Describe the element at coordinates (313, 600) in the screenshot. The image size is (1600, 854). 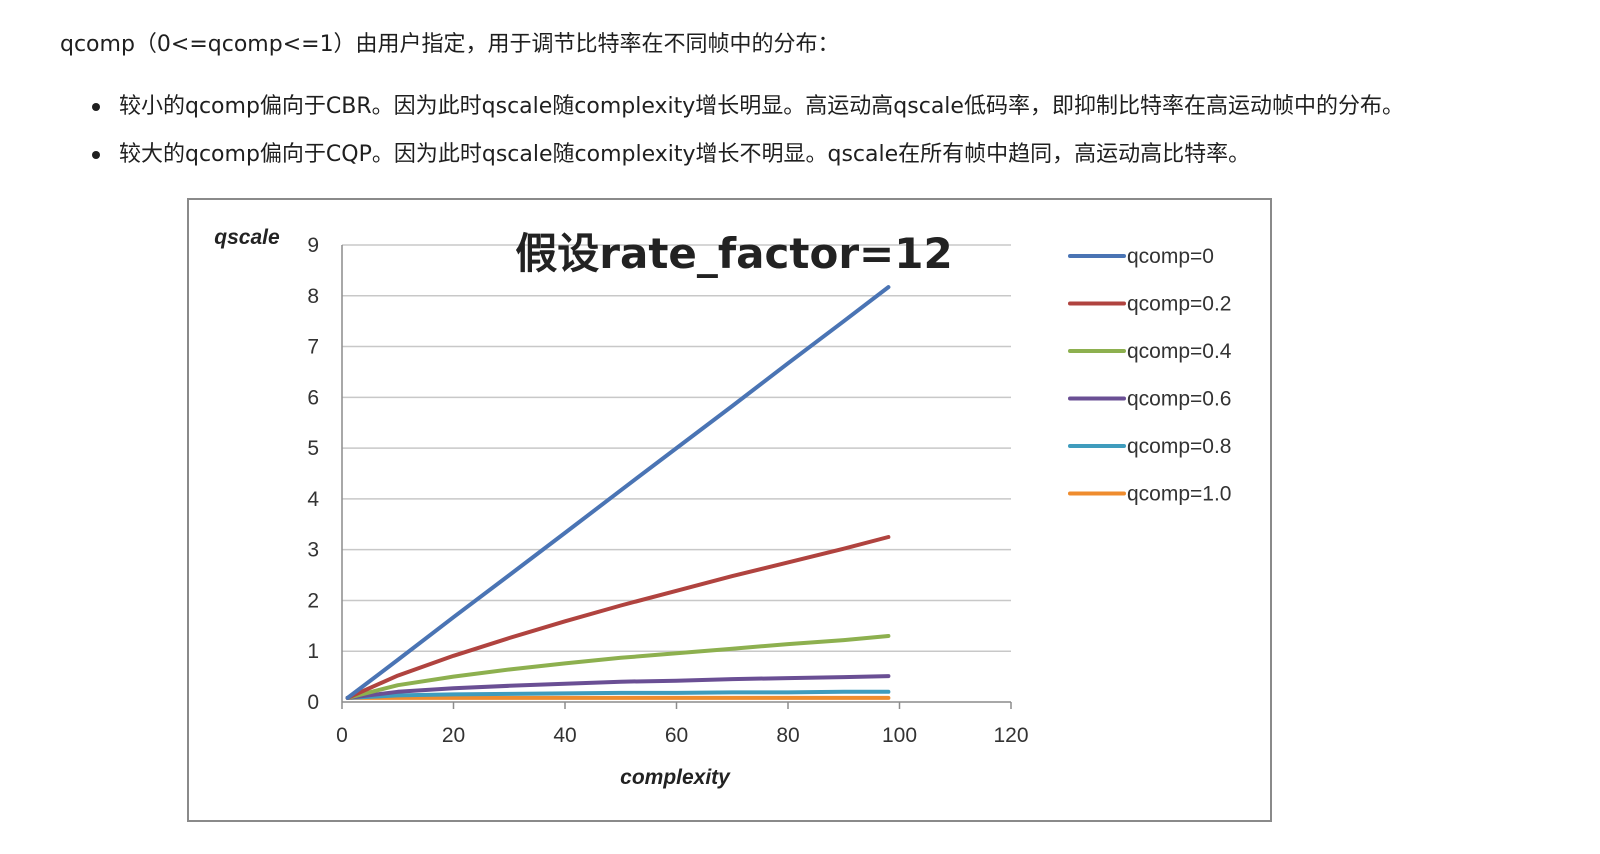
I see `y-tick-label-2: 2` at that location.